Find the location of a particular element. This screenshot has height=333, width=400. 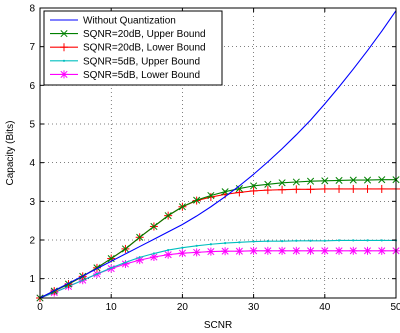

legend-box is located at coordinates (133, 48).